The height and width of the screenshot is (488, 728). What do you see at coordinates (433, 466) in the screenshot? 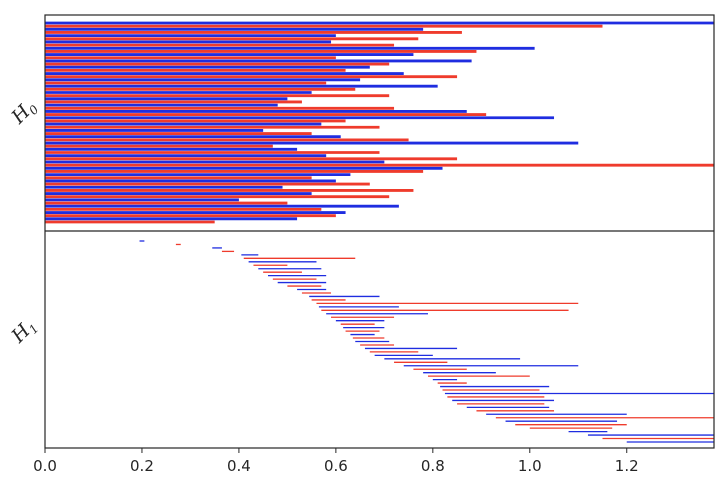
I see `x-tick-label: 0.8` at bounding box center [433, 466].